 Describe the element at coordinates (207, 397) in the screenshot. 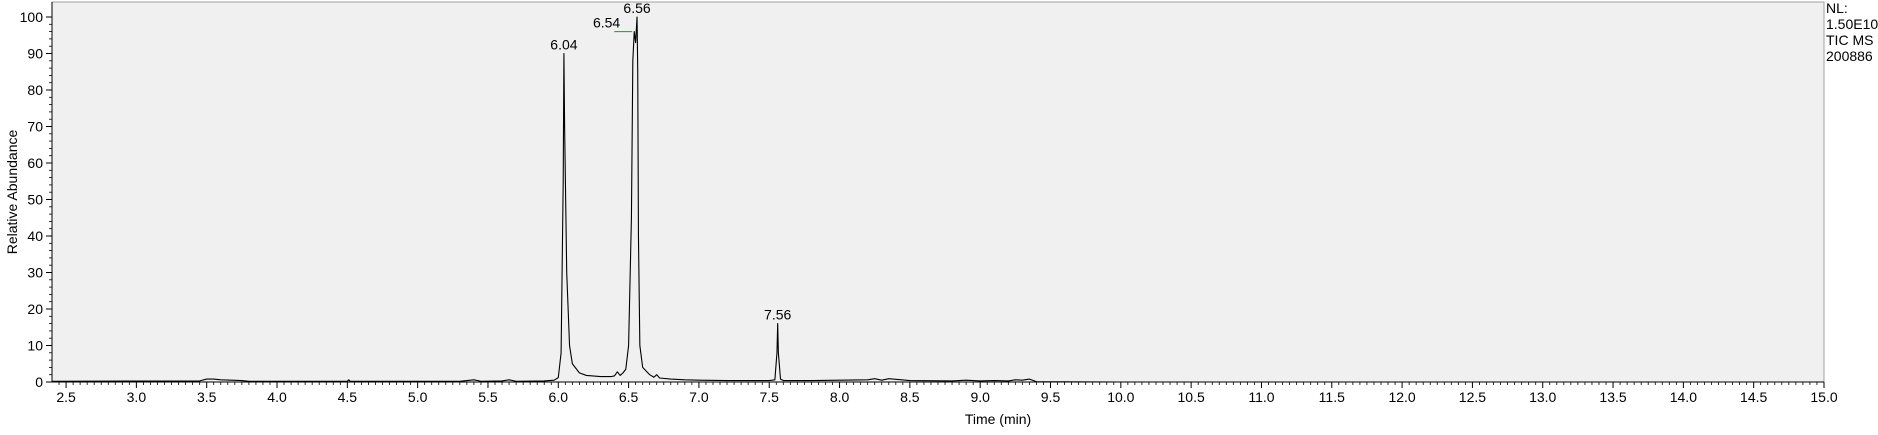

I see `x-tick-label: 3.5` at that location.